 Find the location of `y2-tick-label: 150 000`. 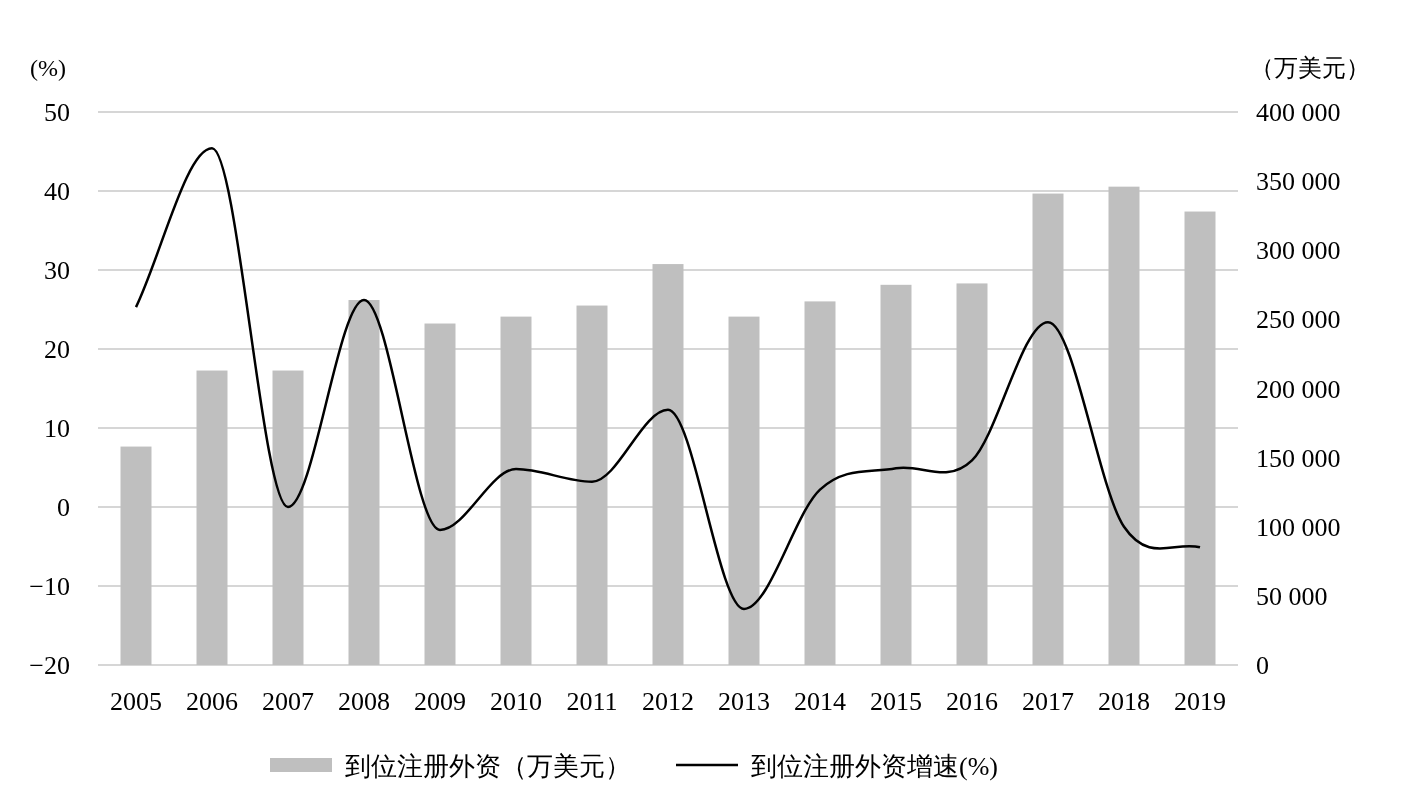

y2-tick-label: 150 000 is located at coordinates (1298, 458).